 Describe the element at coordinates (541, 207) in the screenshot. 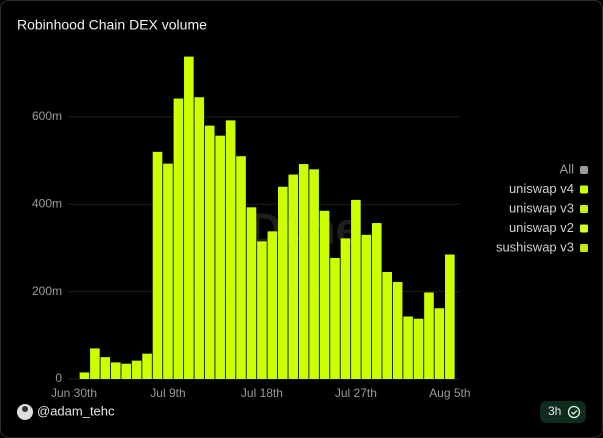

I see `legend-label: uniswap v3` at that location.